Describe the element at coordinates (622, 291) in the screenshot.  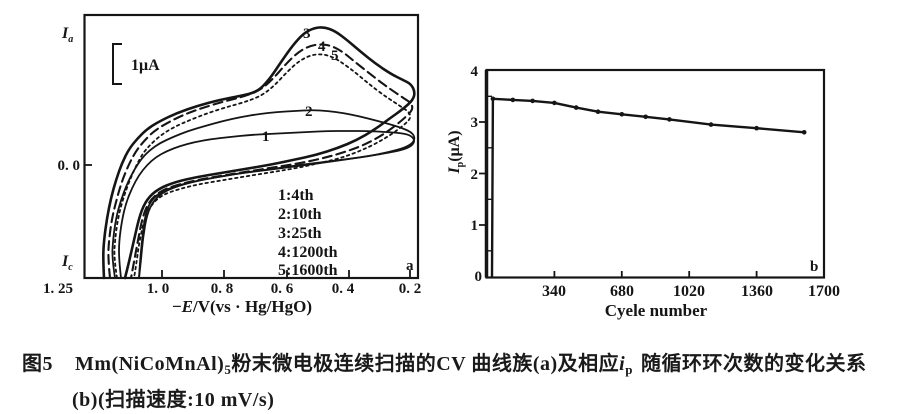
I see `panel-b-xtick-1: 680` at that location.